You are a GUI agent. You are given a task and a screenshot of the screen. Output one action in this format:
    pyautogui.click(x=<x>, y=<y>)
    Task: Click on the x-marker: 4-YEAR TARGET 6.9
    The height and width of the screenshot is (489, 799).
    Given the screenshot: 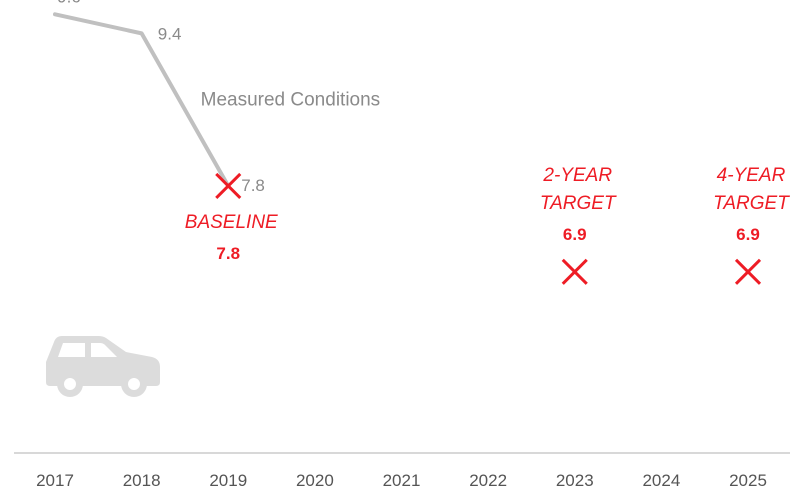 What is the action you would take?
    pyautogui.click(x=751, y=225)
    